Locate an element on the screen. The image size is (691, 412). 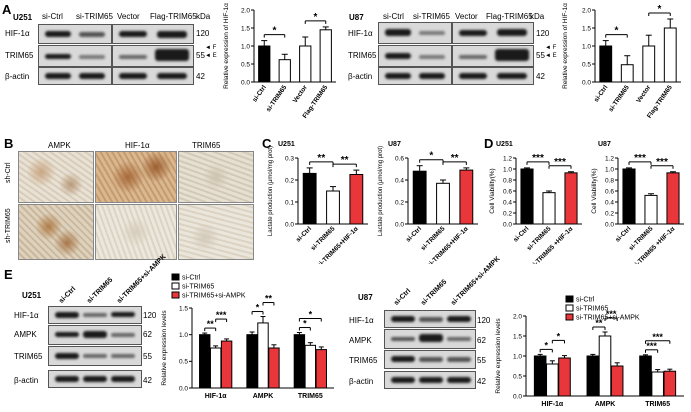
y-axis-label: Relative expression levels is located at coordinates (164, 348).